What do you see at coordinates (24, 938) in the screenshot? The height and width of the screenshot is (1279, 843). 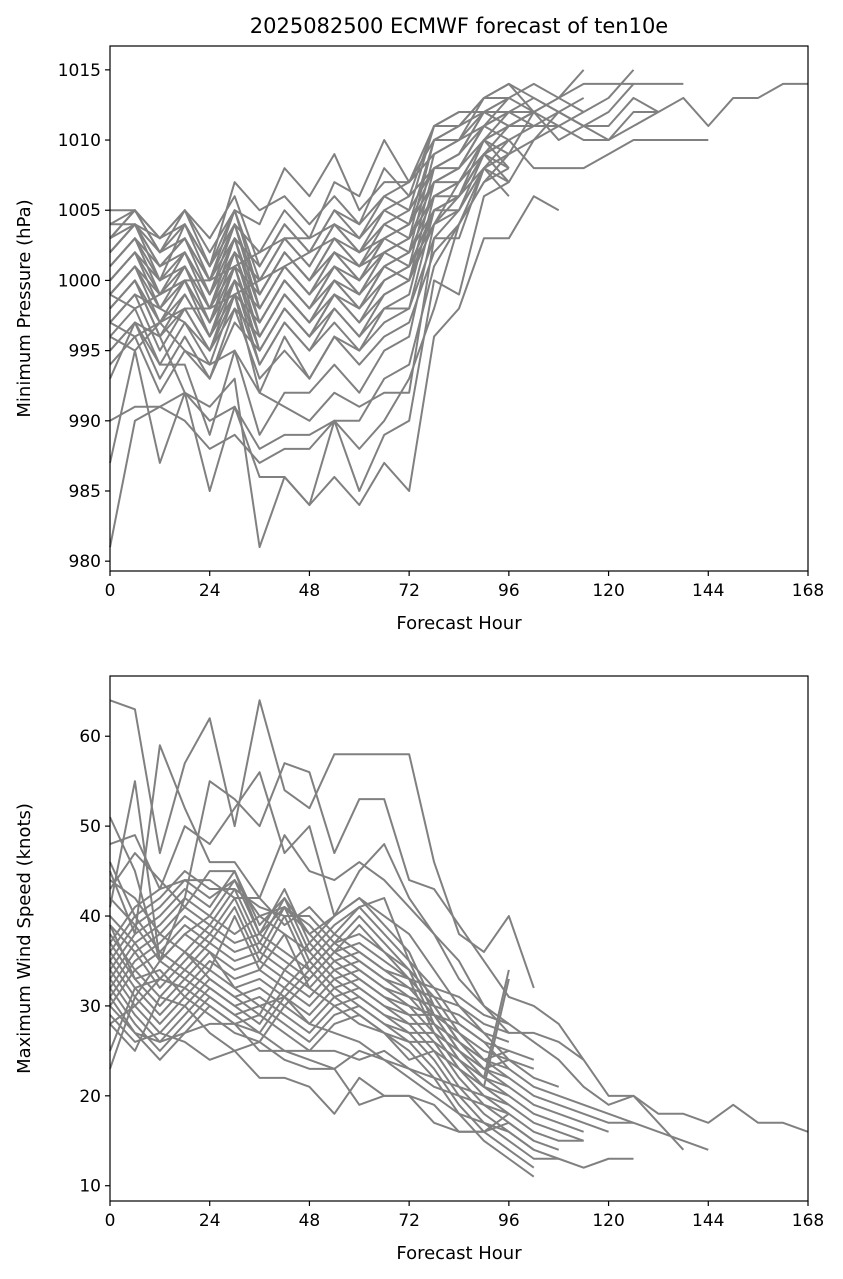 I see `wind-y-axis-label: Maximum Wind Speed (knots)` at bounding box center [24, 938].